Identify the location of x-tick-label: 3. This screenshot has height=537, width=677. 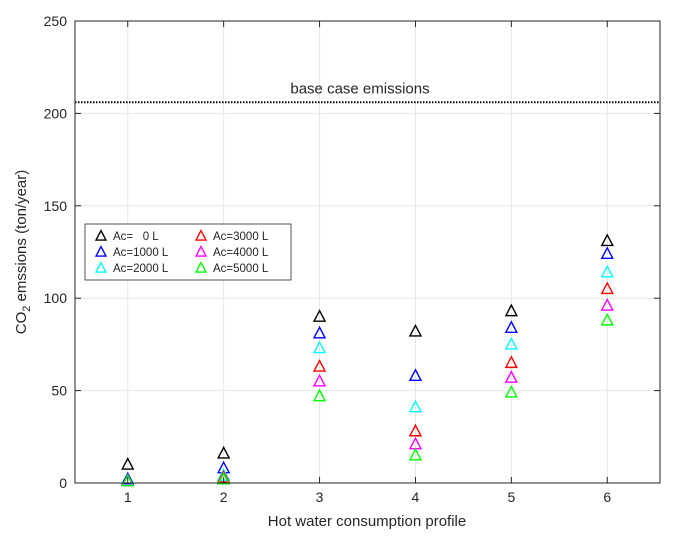
(320, 497).